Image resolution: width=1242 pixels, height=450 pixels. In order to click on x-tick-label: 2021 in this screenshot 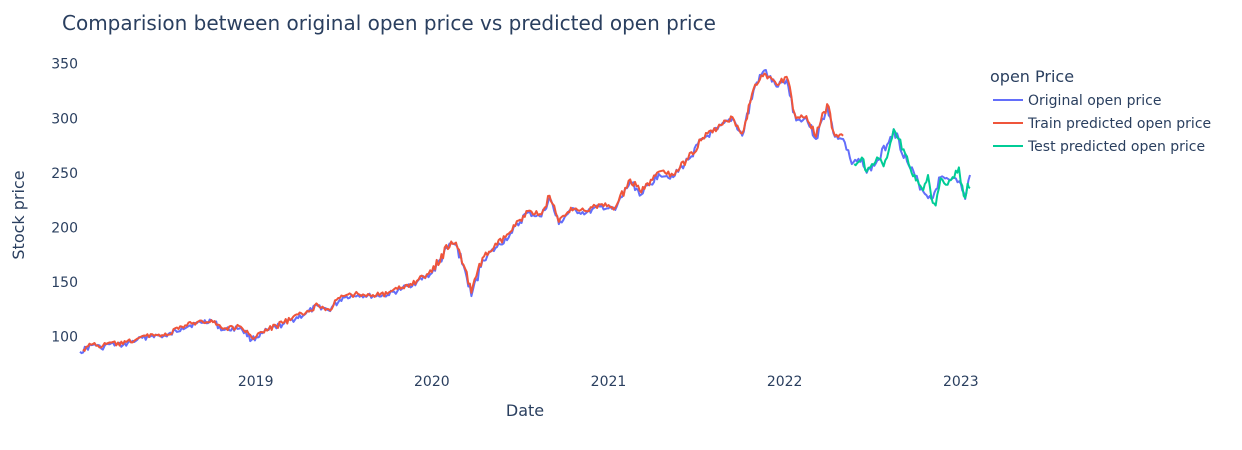, I will do `click(609, 382)`.